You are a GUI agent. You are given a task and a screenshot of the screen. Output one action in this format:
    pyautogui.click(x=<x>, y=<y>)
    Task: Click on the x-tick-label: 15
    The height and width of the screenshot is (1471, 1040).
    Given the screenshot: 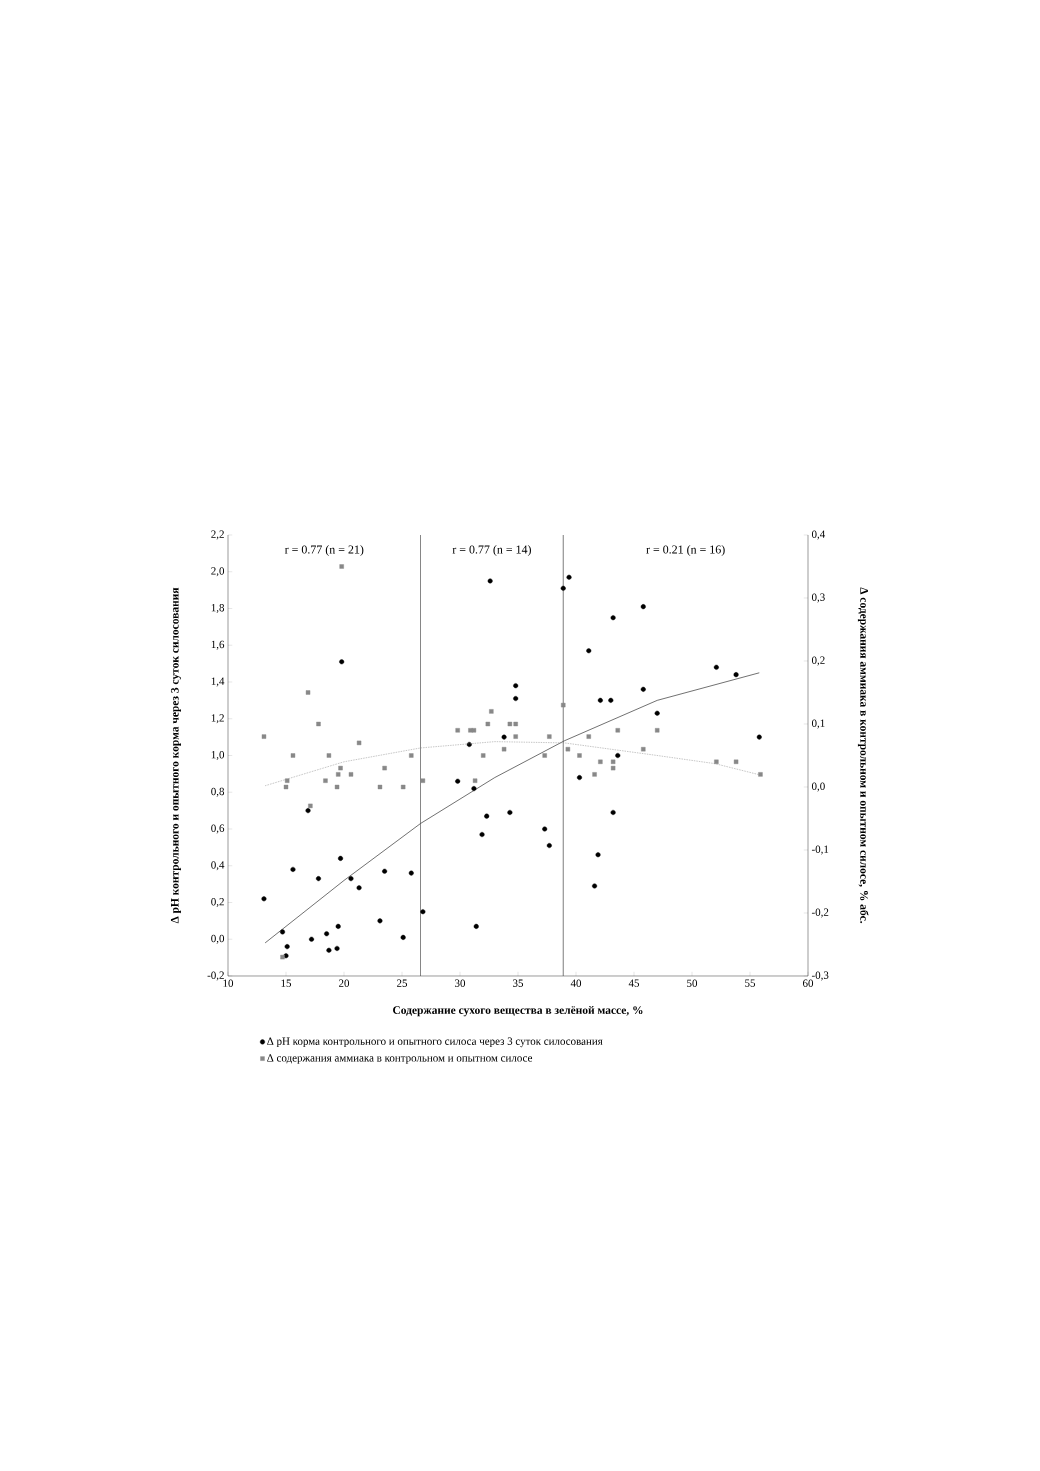 What is the action you would take?
    pyautogui.click(x=286, y=983)
    